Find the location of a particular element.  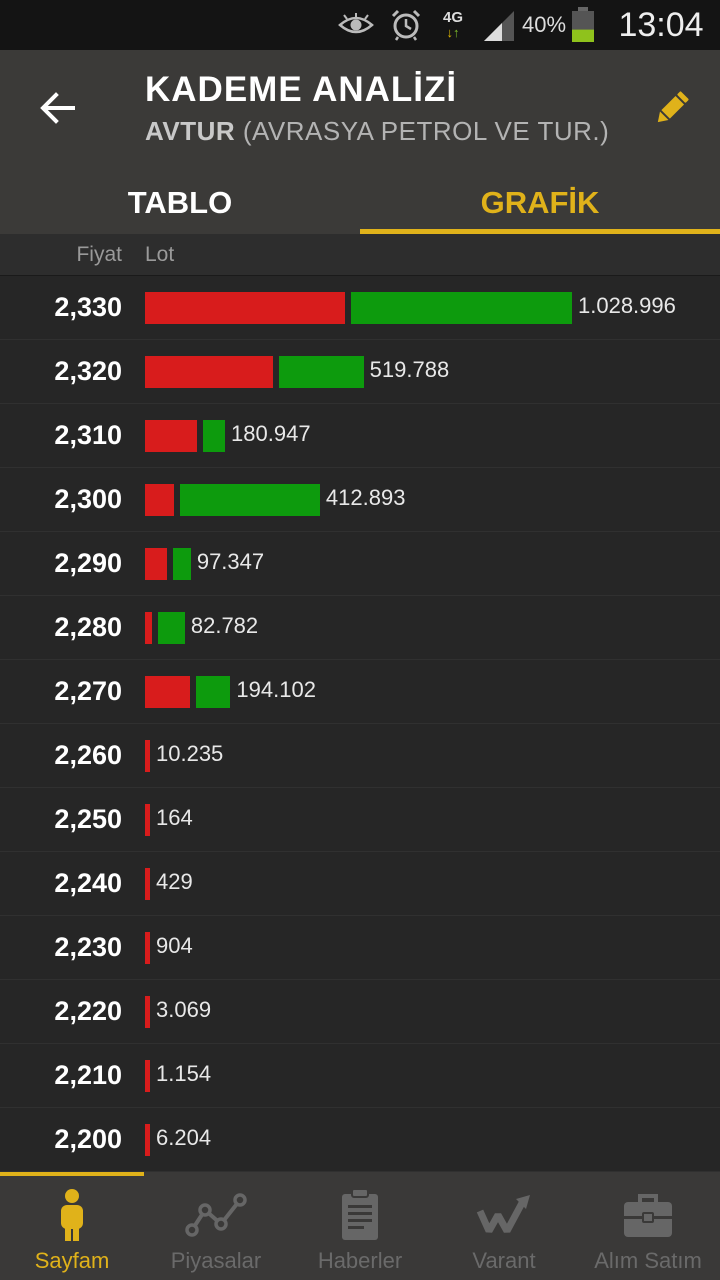

depth-row: 2,270 194.102 is located at coordinates (360, 692).